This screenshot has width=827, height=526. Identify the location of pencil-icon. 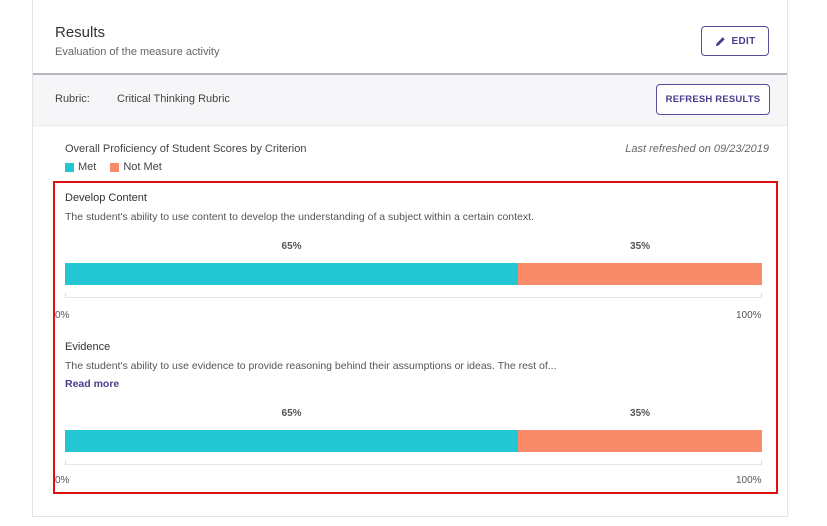
(720, 41).